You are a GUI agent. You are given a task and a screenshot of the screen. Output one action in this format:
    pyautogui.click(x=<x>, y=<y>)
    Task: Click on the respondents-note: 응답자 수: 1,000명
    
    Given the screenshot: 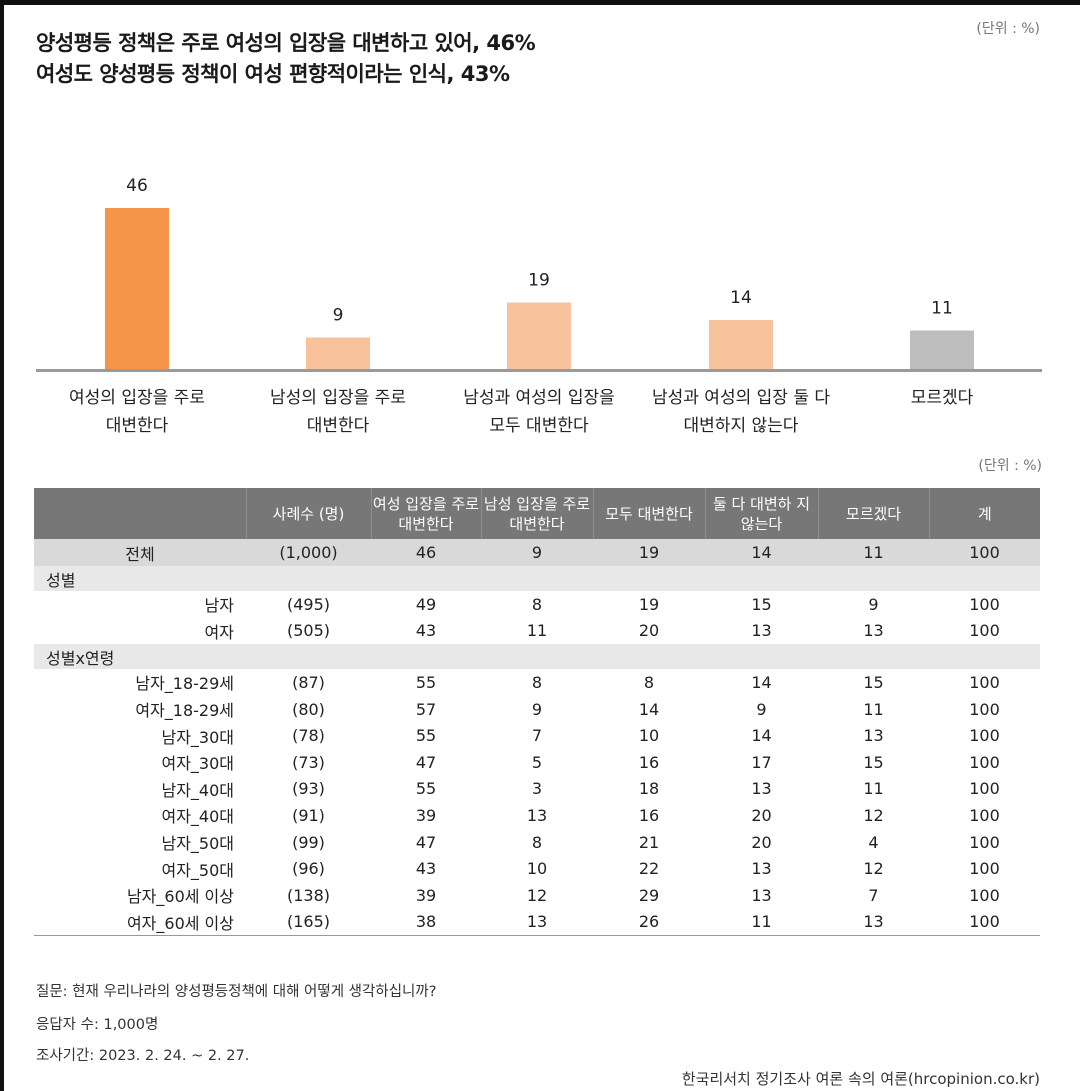 What is the action you would take?
    pyautogui.click(x=97, y=1025)
    